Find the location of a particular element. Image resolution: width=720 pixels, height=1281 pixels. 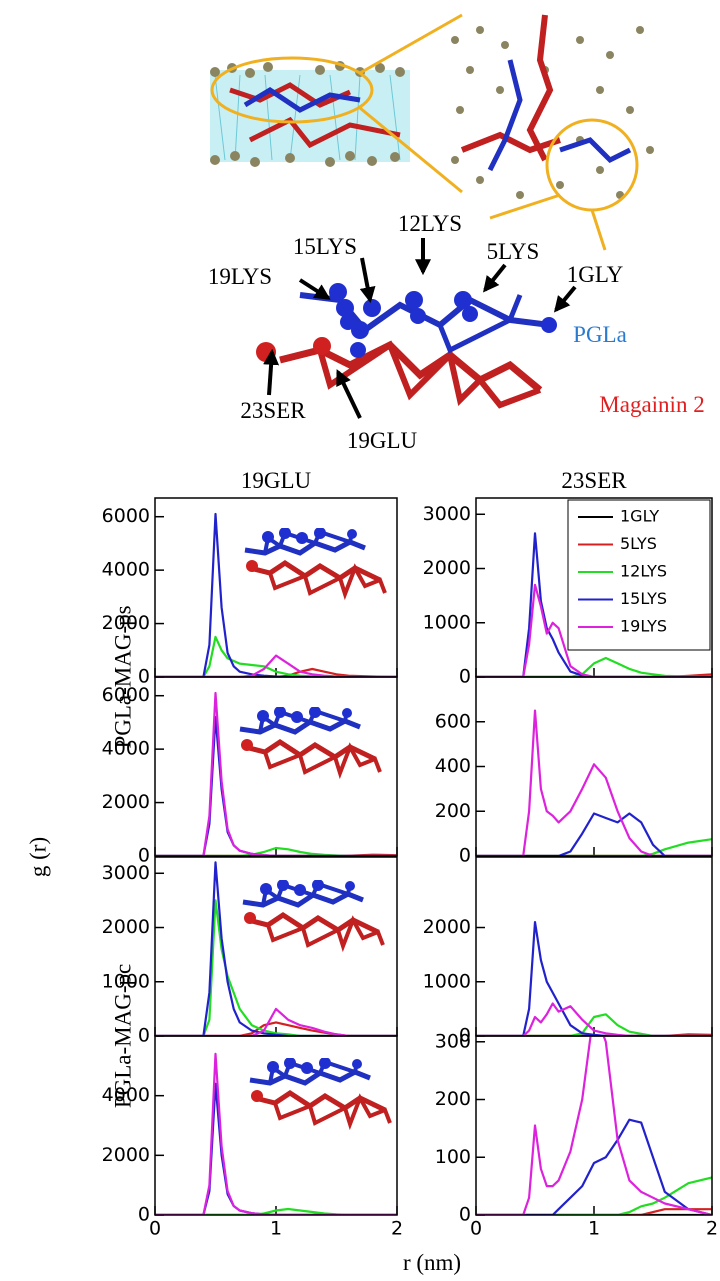

residue-label: 23SER is located at coordinates (273, 410).